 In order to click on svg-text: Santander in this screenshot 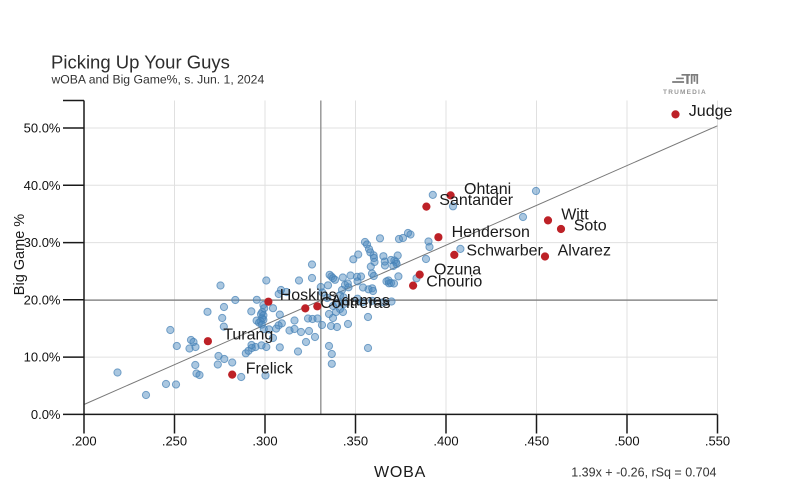, I will do `click(476, 200)`.